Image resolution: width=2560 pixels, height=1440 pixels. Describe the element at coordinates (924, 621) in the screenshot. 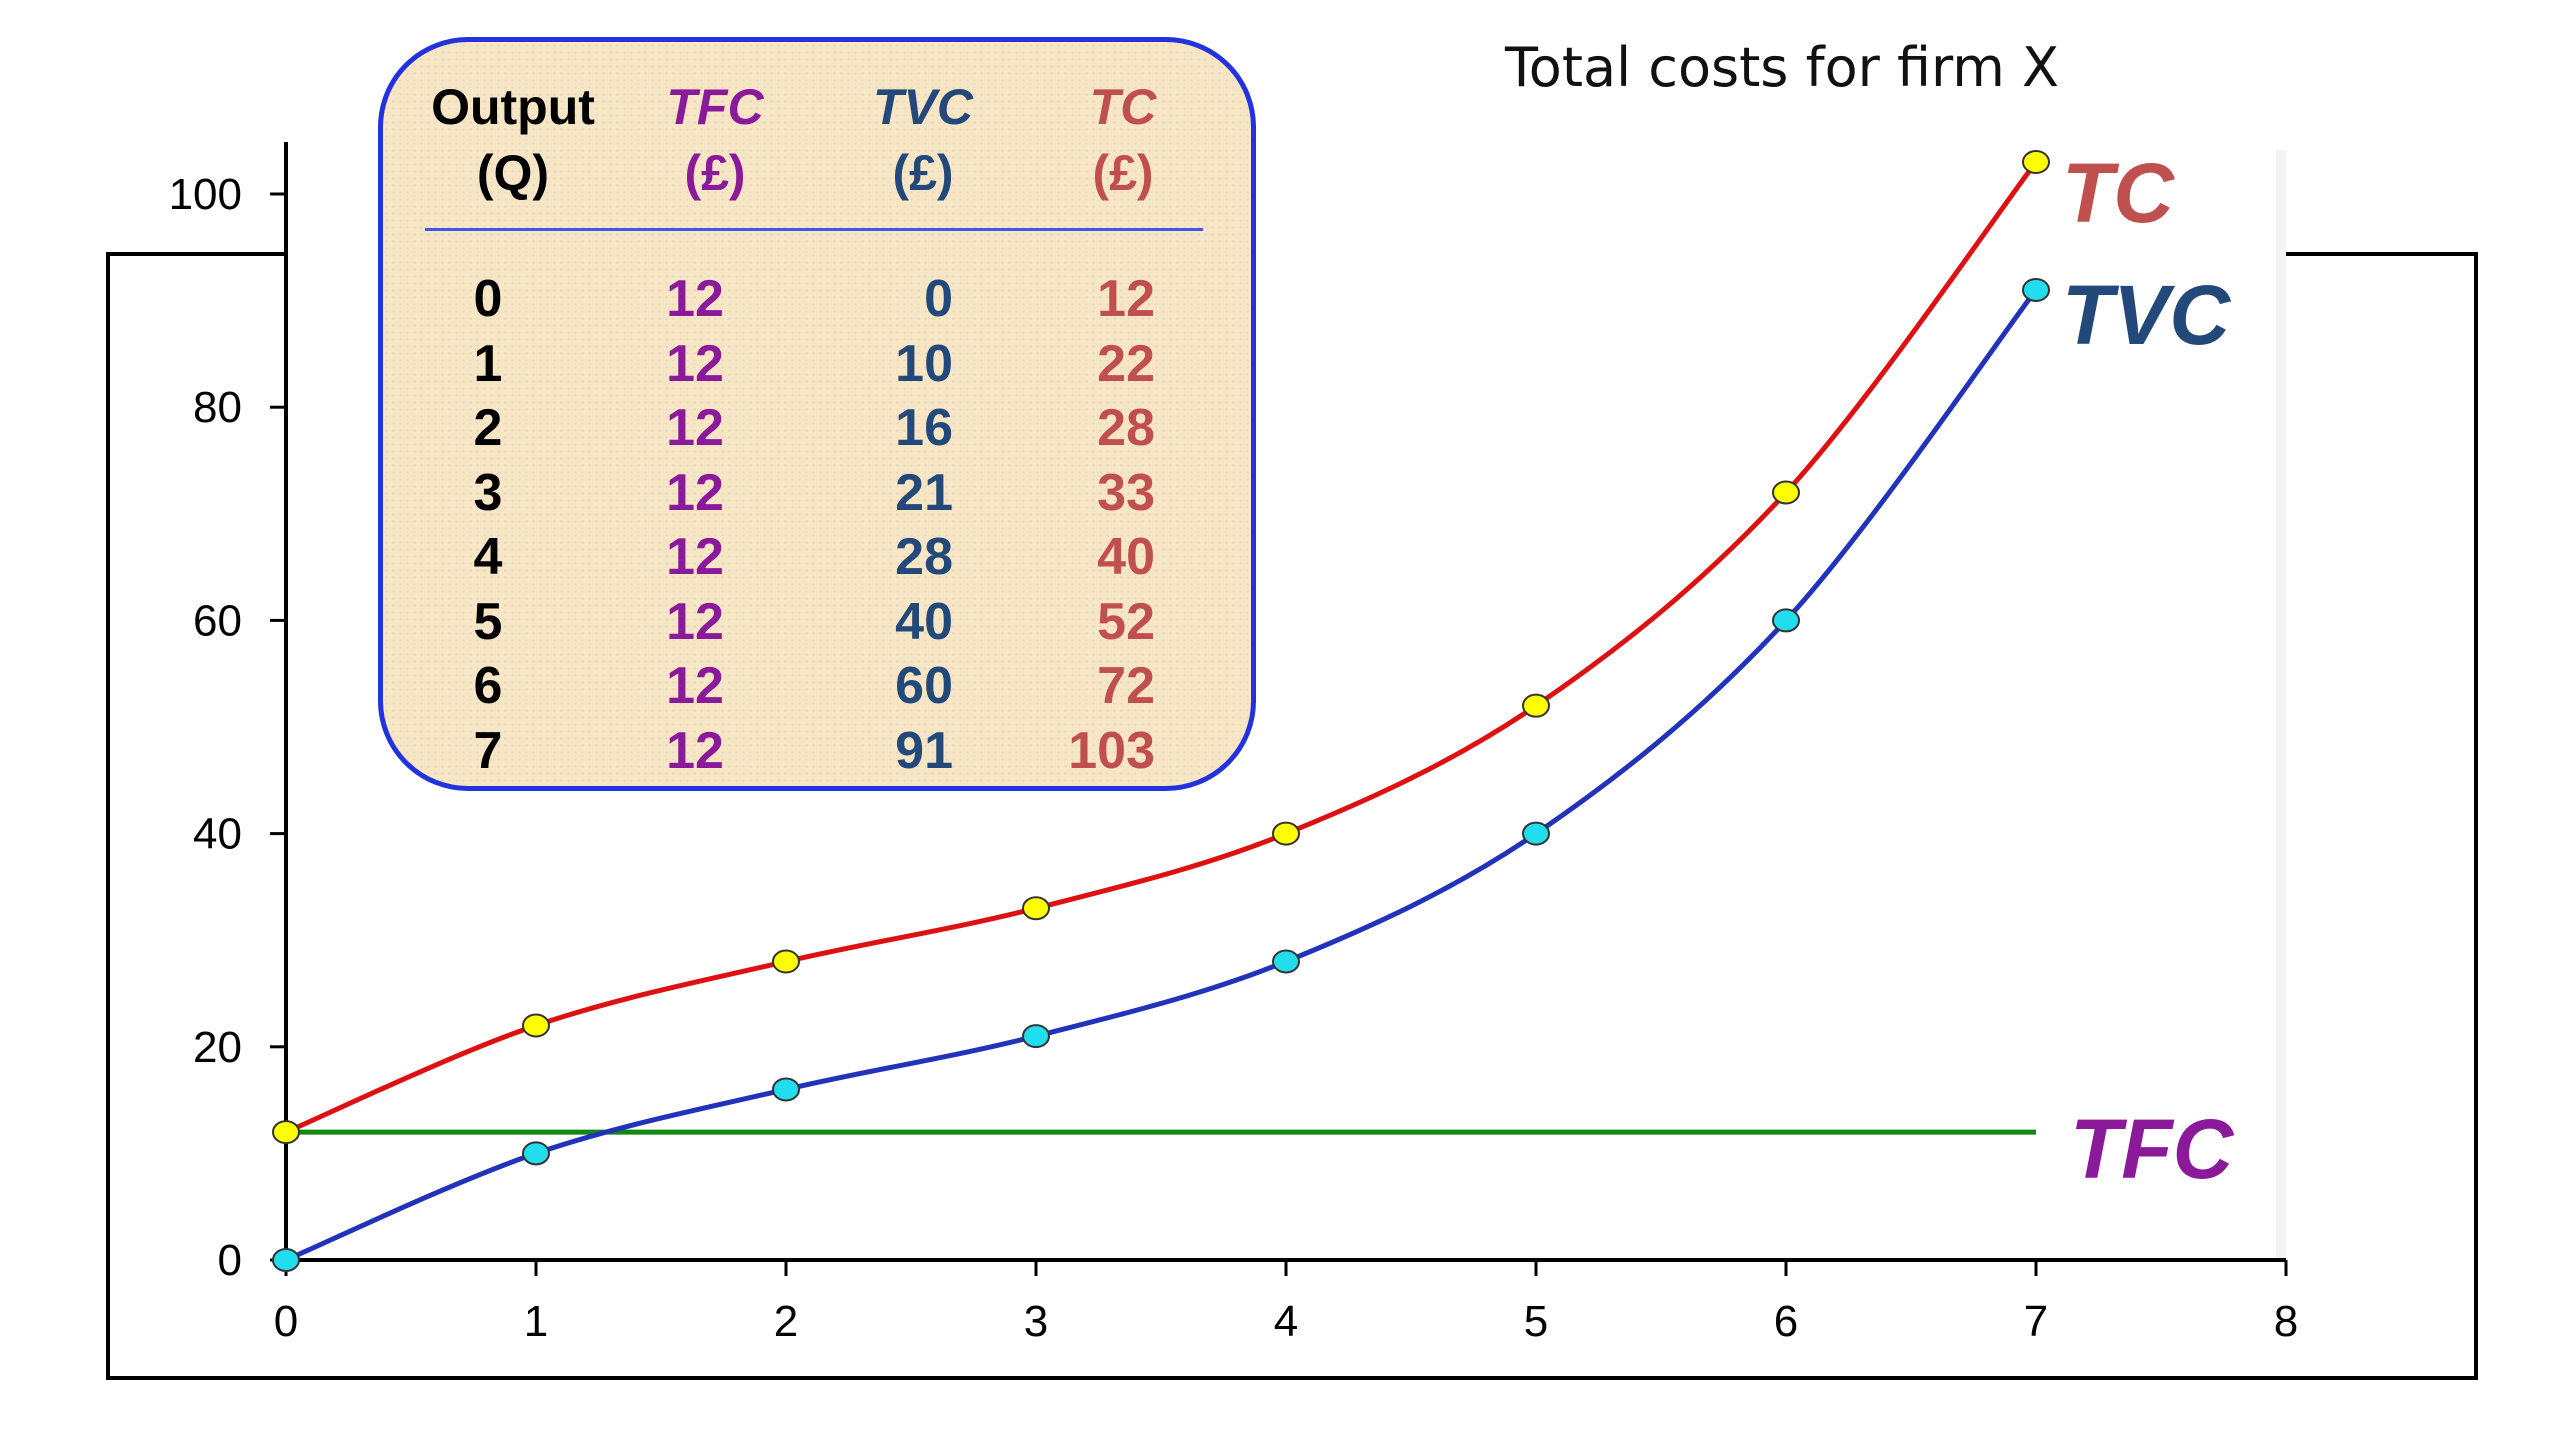

I see `table-cell-tvc: 40` at that location.